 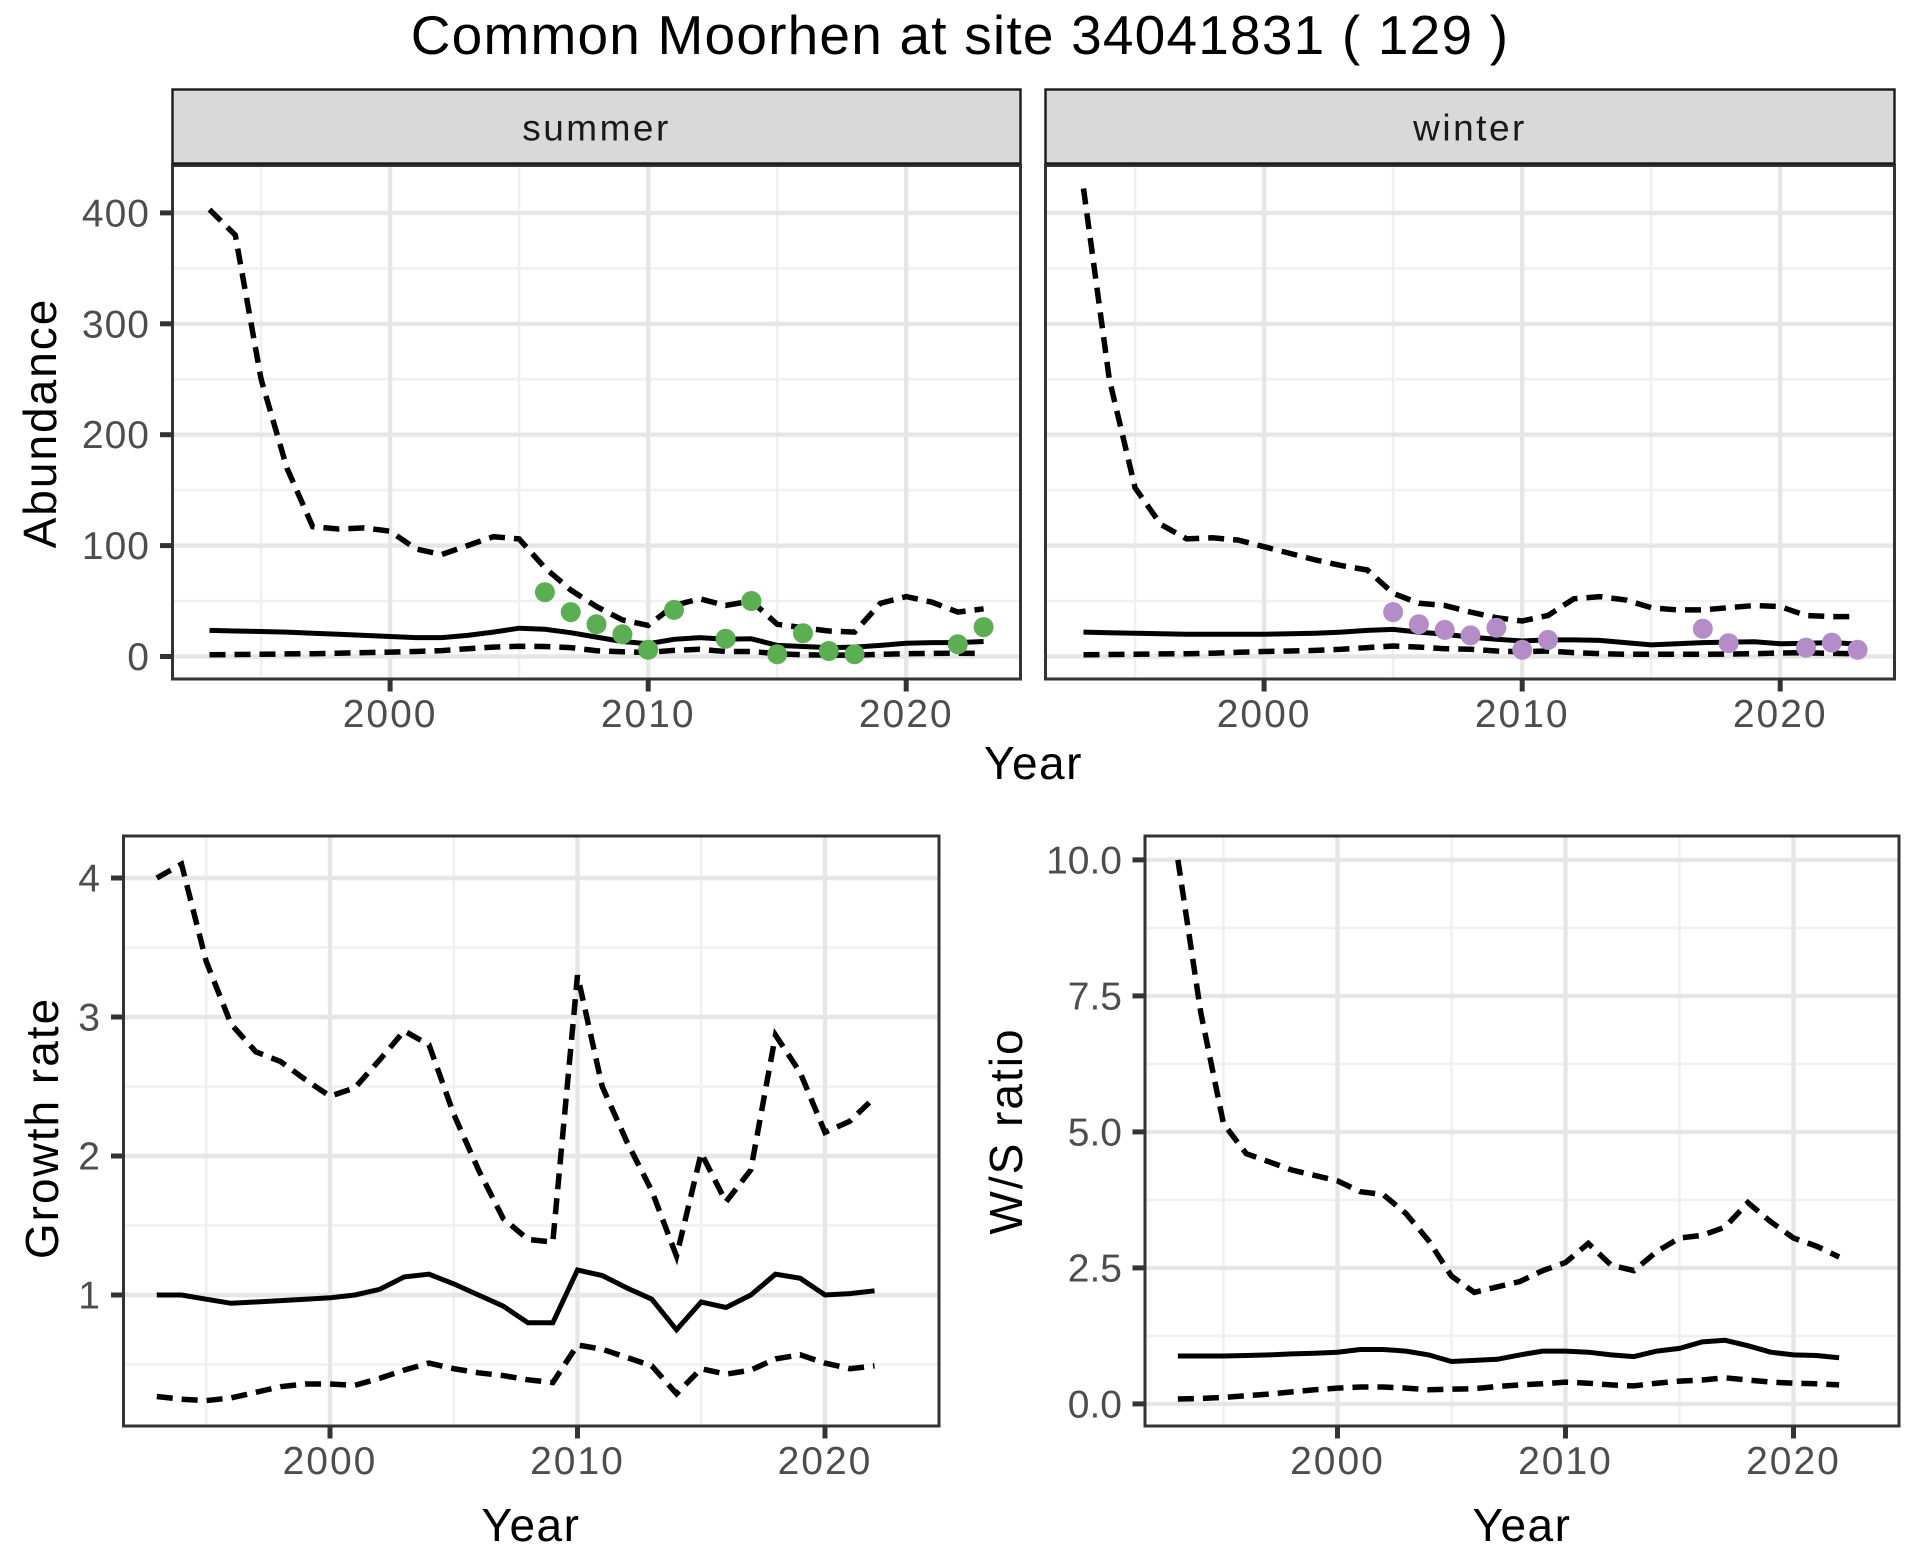 I want to click on svg-text: Abundance, so click(x=40, y=423).